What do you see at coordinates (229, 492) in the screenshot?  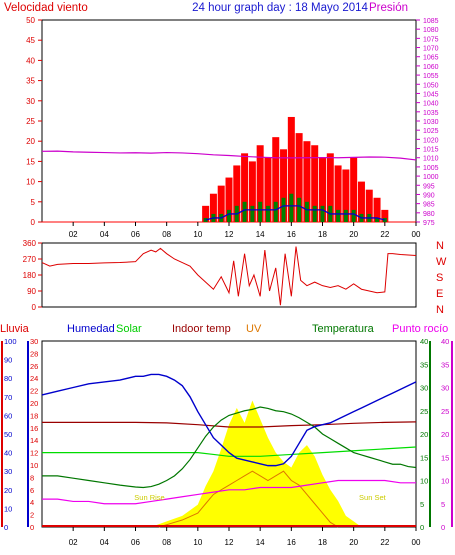 I see `dewpoint-line` at bounding box center [229, 492].